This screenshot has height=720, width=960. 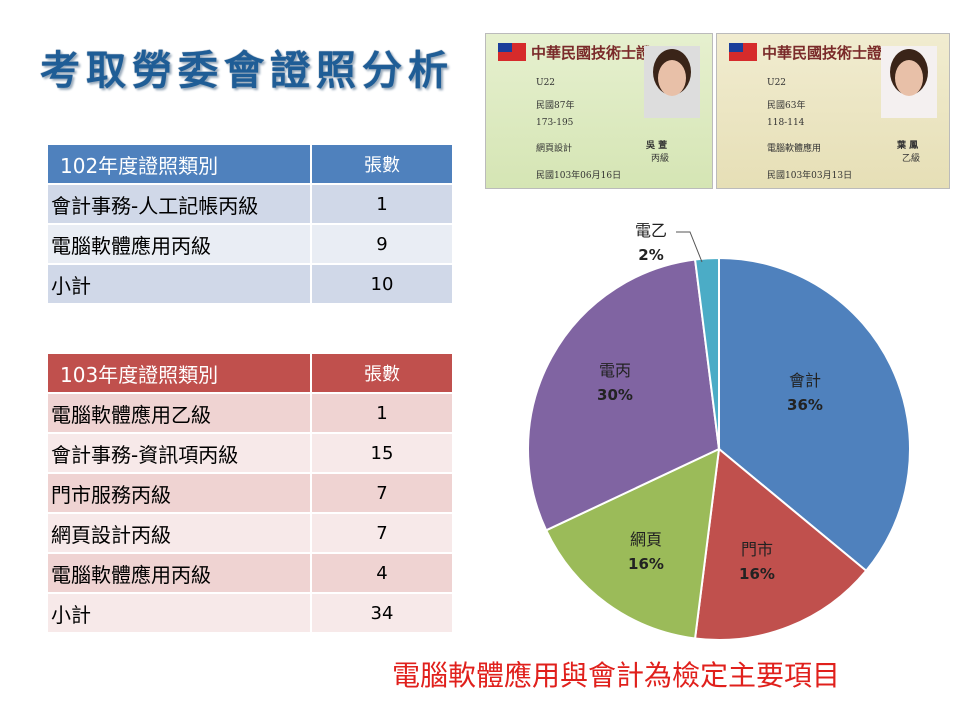 I want to click on caption: 電腦軟體應用與會計為檢定主要項目, so click(x=616, y=675).